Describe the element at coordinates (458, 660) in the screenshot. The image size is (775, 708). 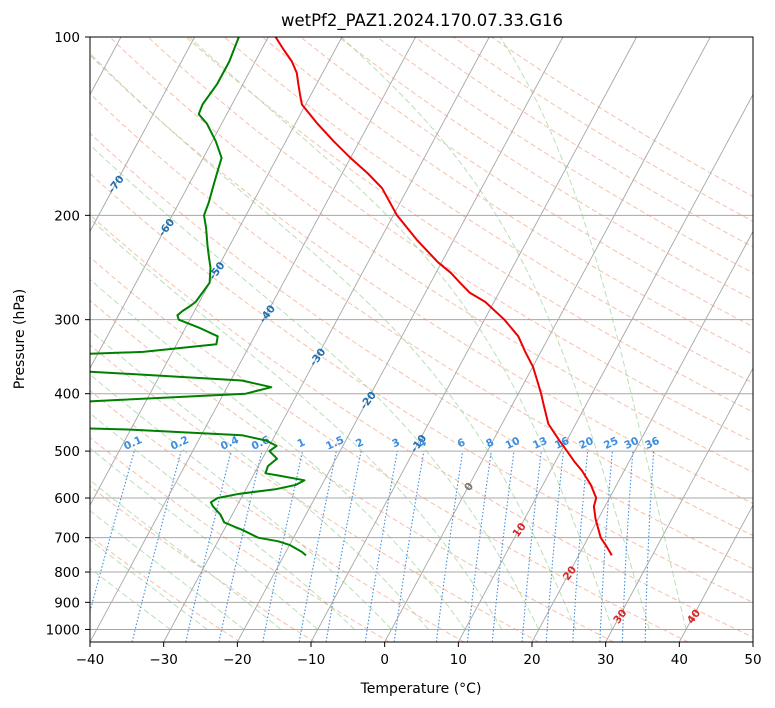
I see `x-tick-label: 10` at that location.